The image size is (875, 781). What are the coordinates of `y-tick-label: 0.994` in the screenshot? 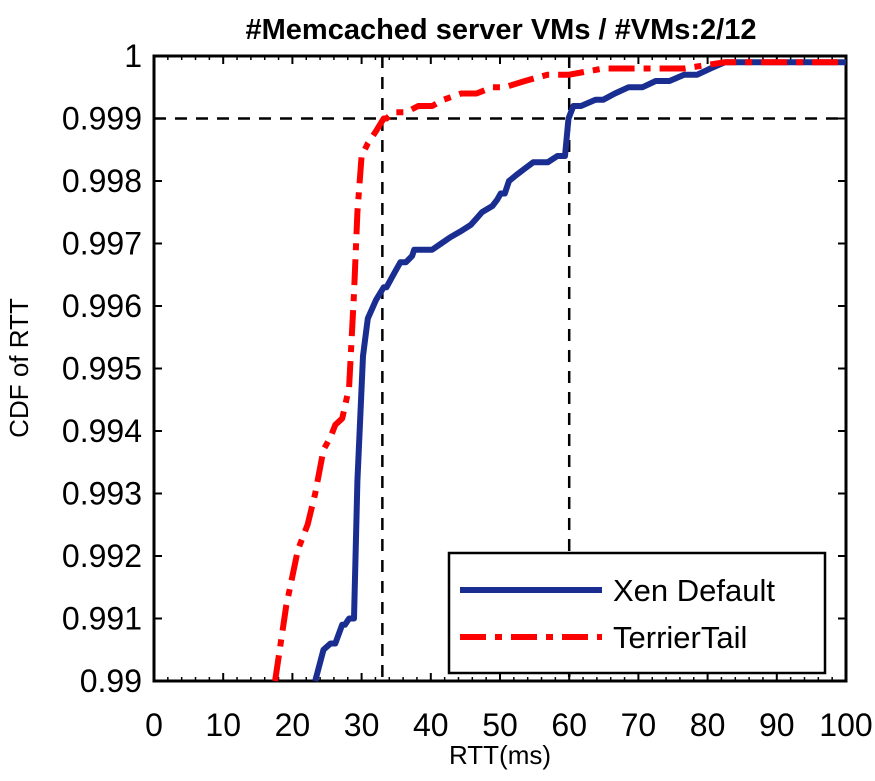 It's located at (102, 431).